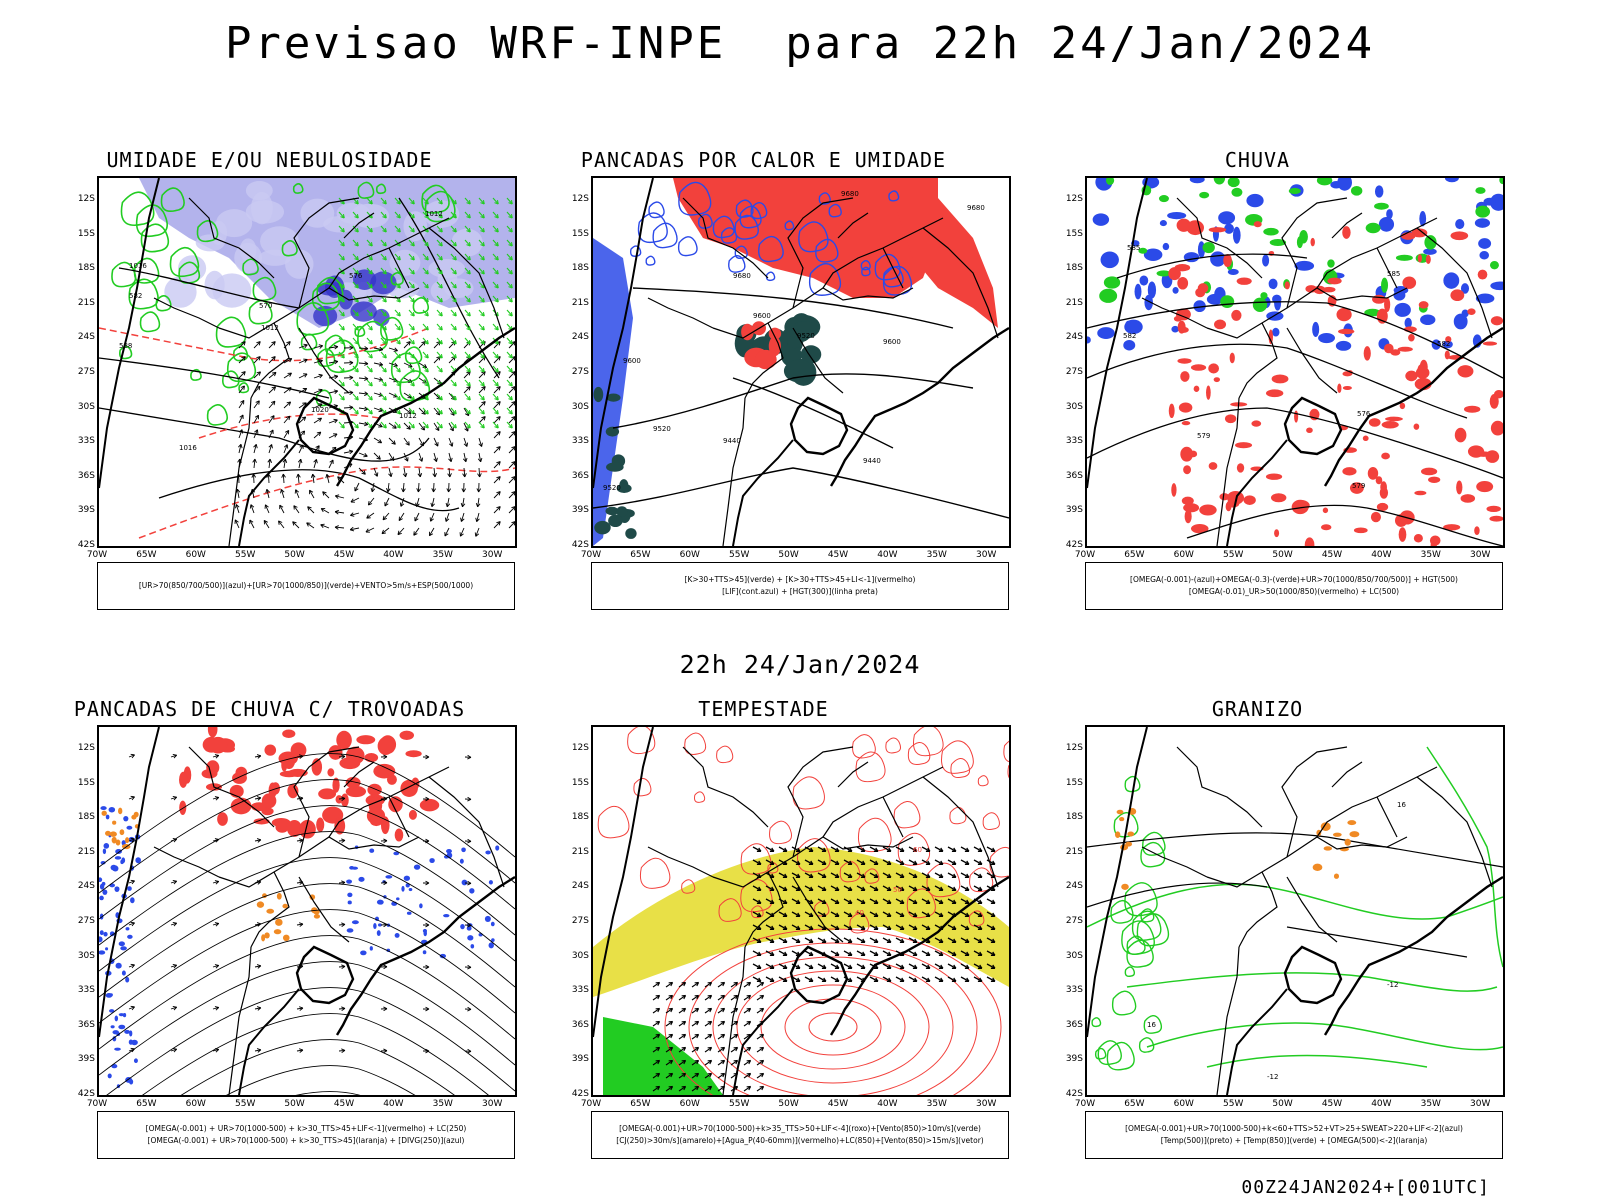 The image size is (1600, 1200). I want to click on strong-omega-field, so click(1404, 257).